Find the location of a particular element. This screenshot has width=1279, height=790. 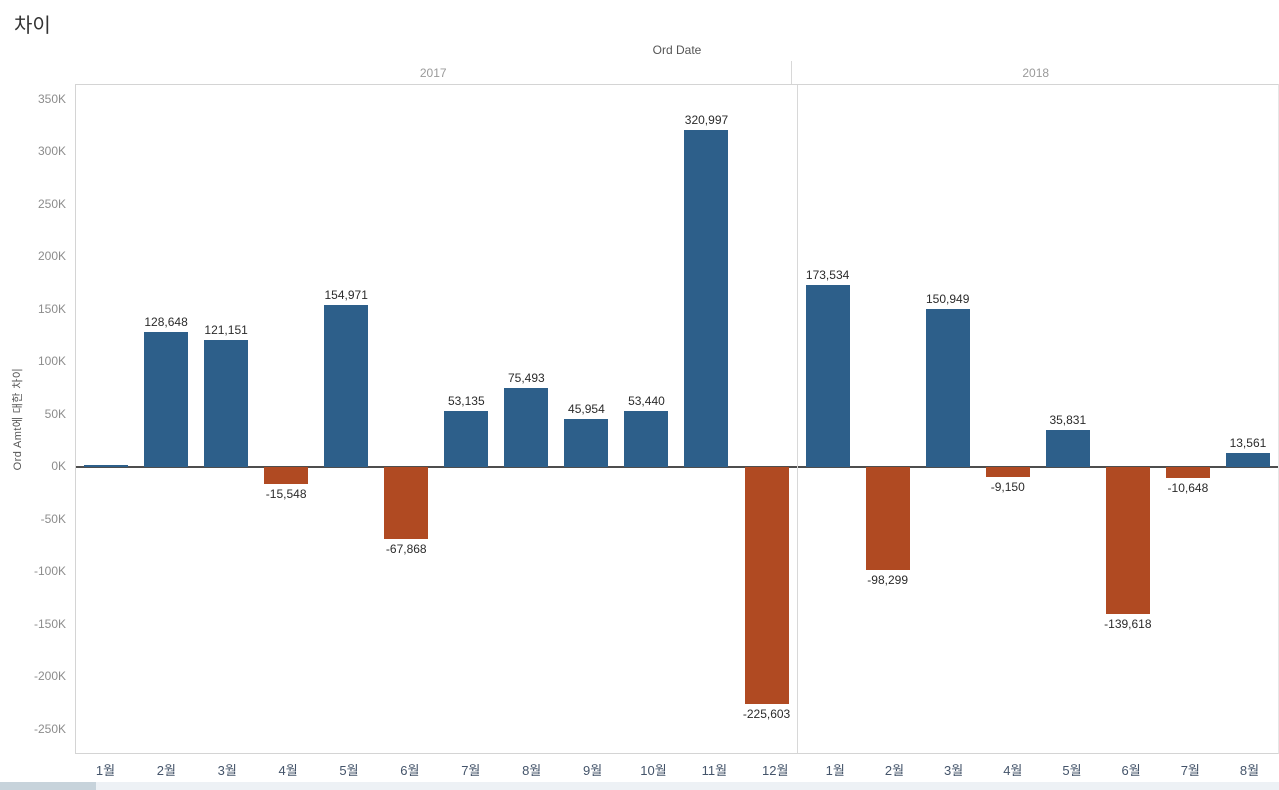

y-tick-label: 350K is located at coordinates (51, 98).